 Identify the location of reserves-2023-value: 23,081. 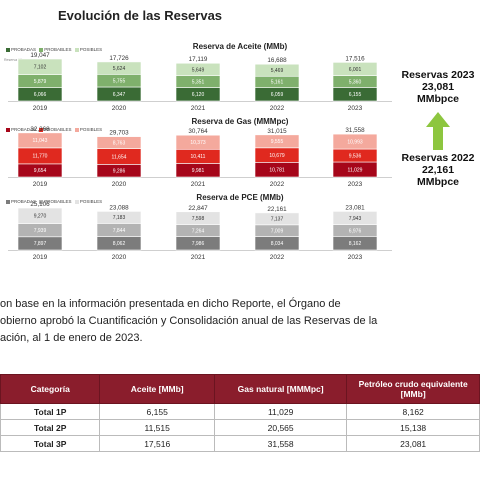
(438, 87).